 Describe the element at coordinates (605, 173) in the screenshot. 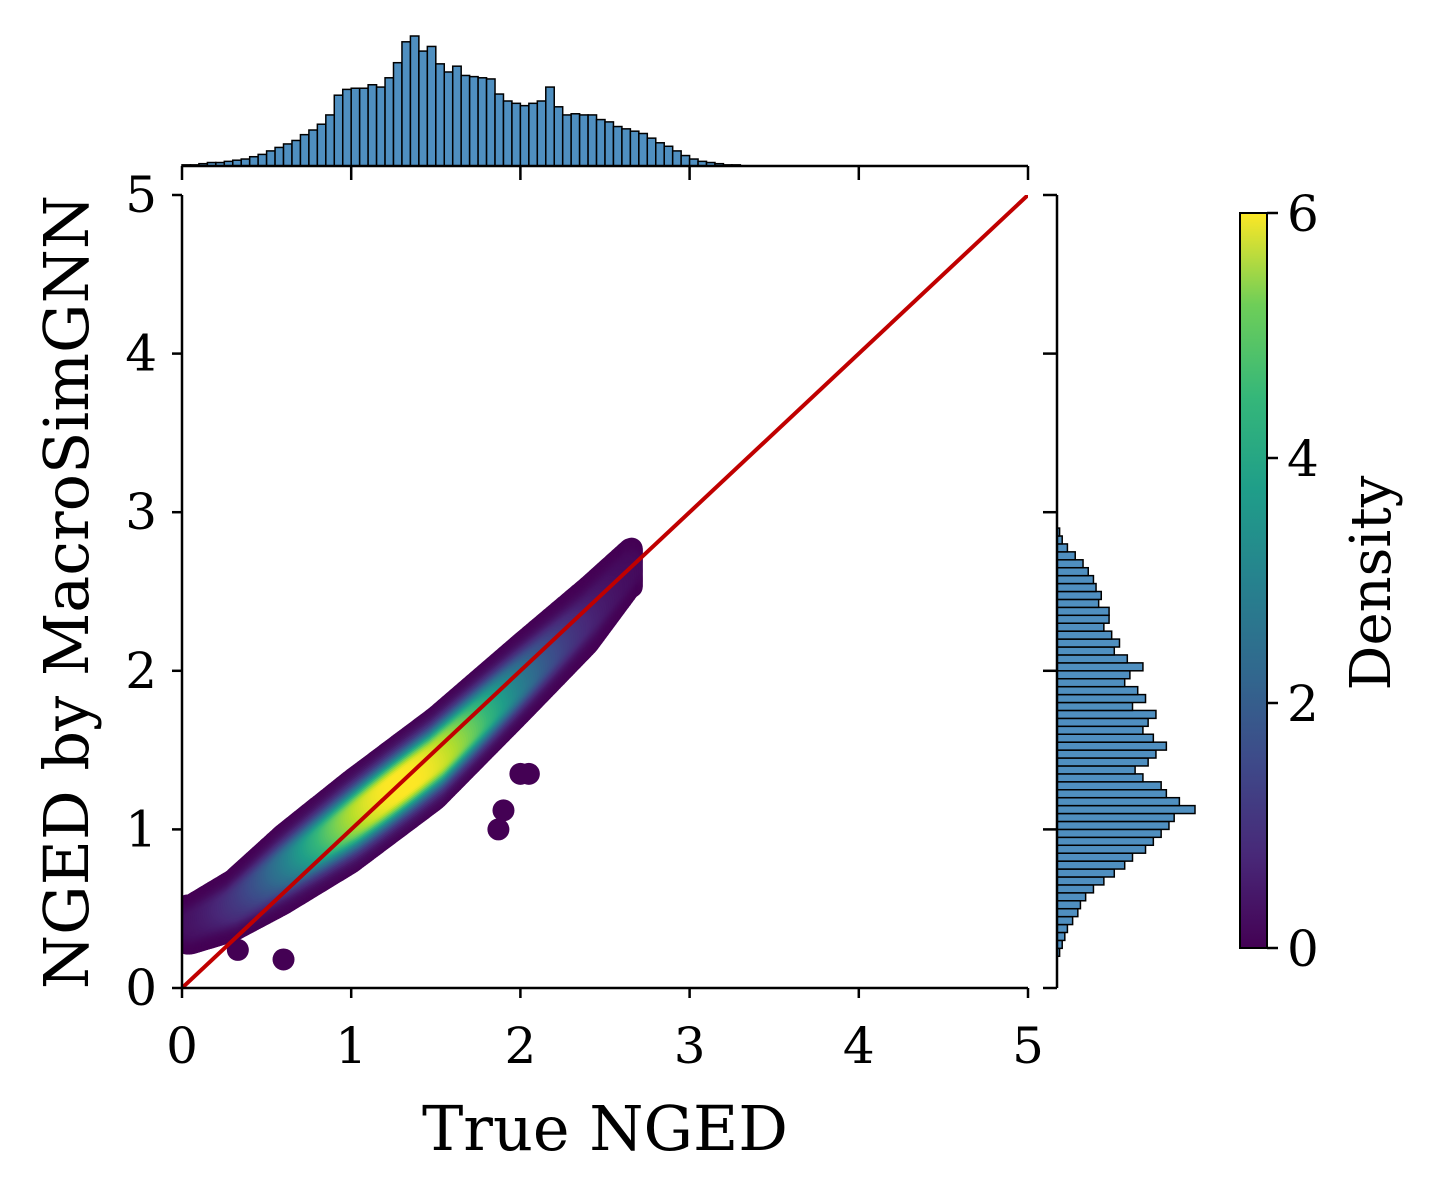

I see `x-marginal-ticks` at that location.